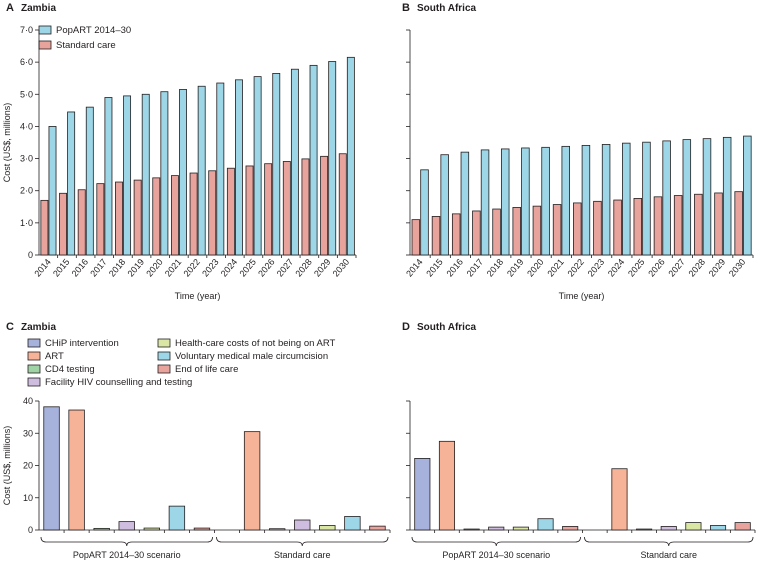 This screenshot has height=565, width=757. Describe the element at coordinates (126, 526) in the screenshot. I see `chart-c-bar-hct-group1` at that location.